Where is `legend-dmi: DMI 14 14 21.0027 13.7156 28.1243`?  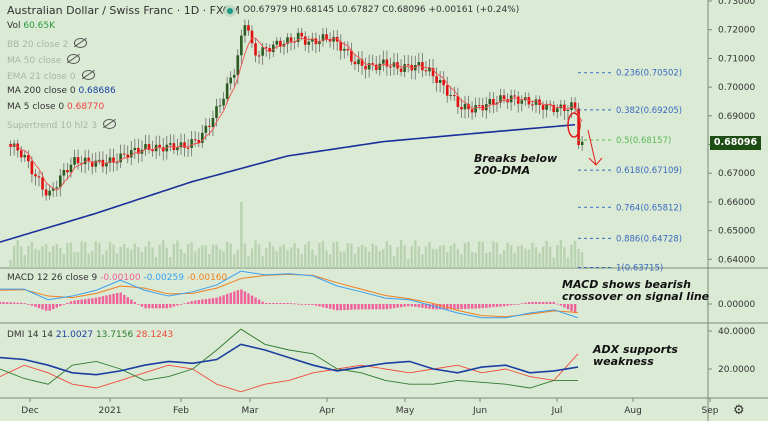
legend-dmi: DMI 14 14 21.0027 13.7156 28.1243 is located at coordinates (90, 335).